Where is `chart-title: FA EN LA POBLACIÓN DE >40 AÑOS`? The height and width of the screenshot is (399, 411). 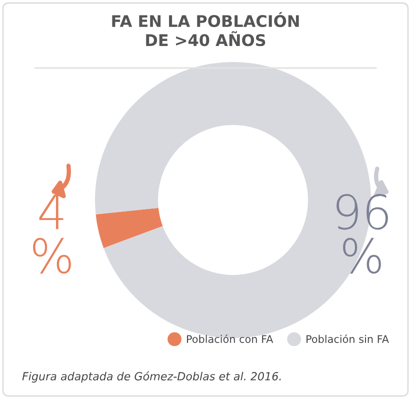 chart-title: FA EN LA POBLACIÓN DE >40 AÑOS is located at coordinates (205, 29).